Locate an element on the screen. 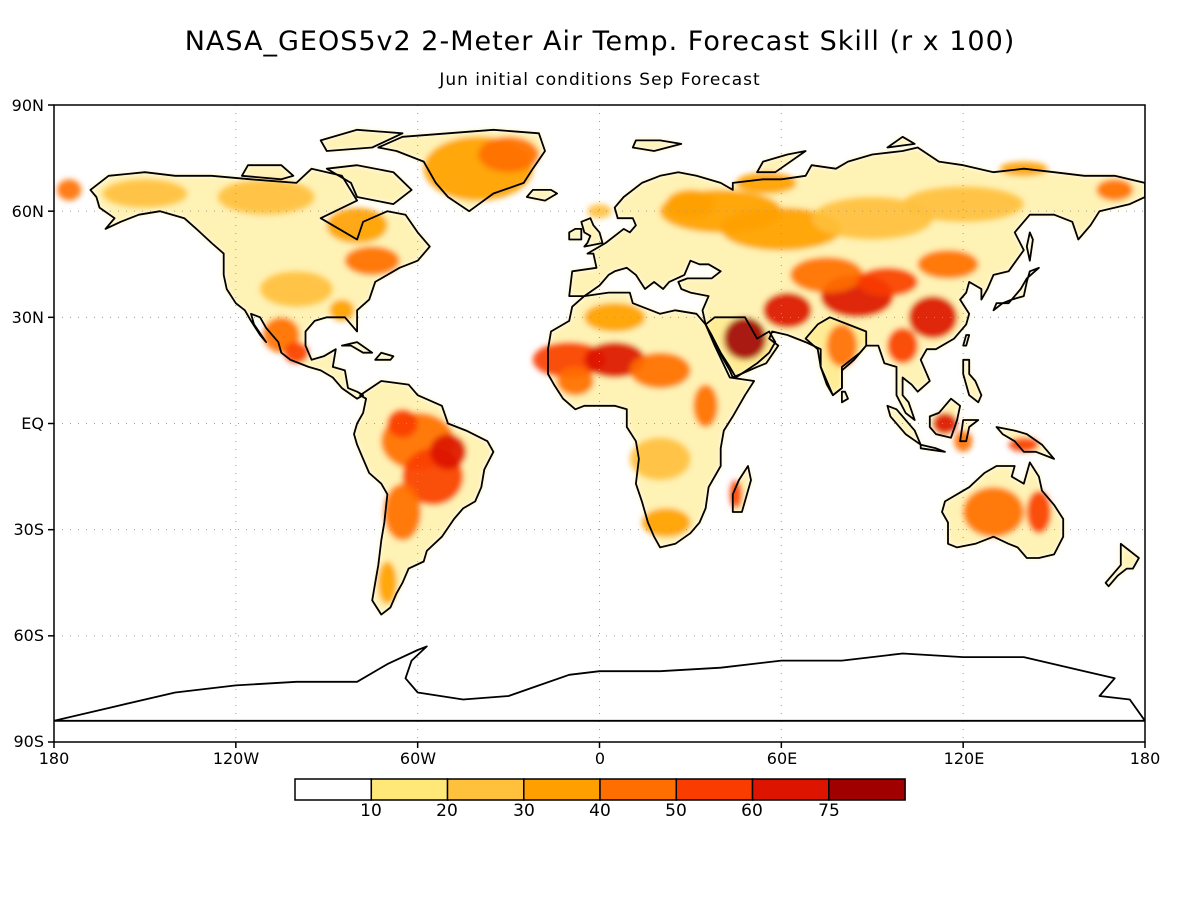  colorbar-label-10: 10 is located at coordinates (371, 811).